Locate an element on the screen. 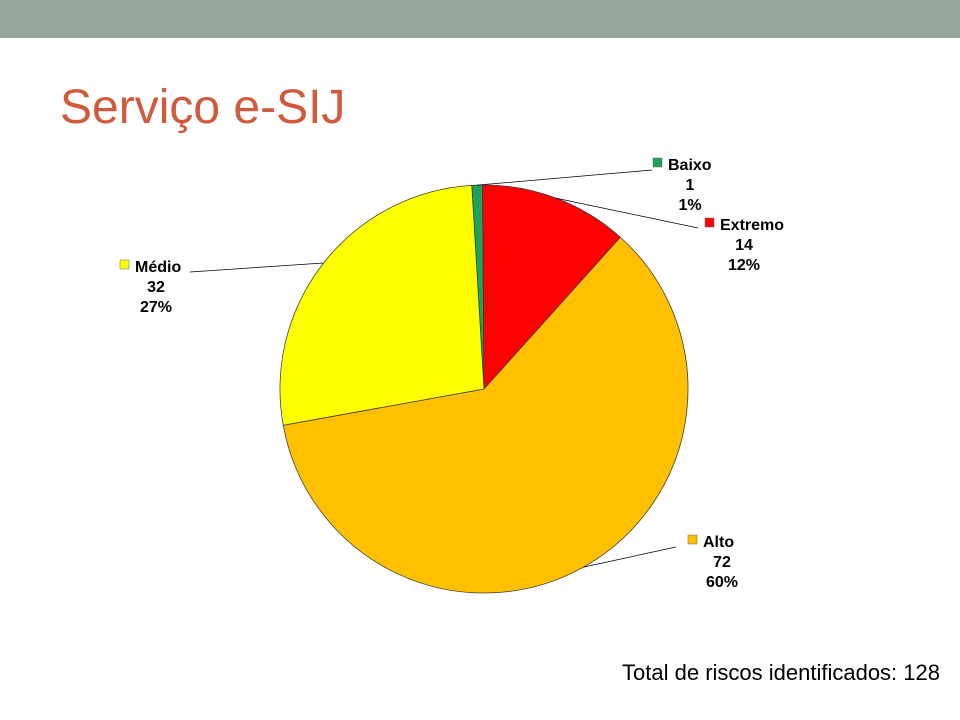  label-percent-alto: 60% is located at coordinates (722, 582).